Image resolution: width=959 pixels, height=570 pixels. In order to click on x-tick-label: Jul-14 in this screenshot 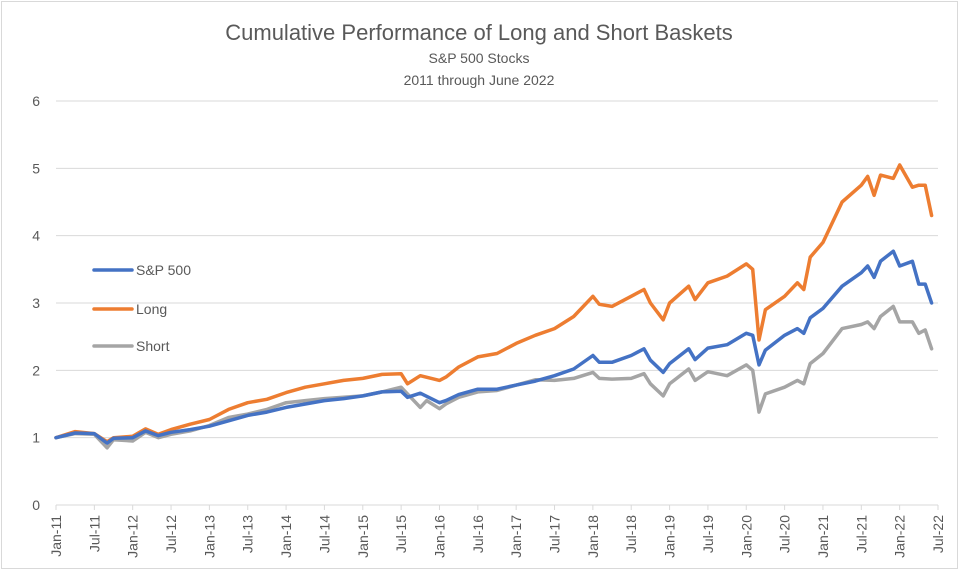, I will do `click(324, 534)`.